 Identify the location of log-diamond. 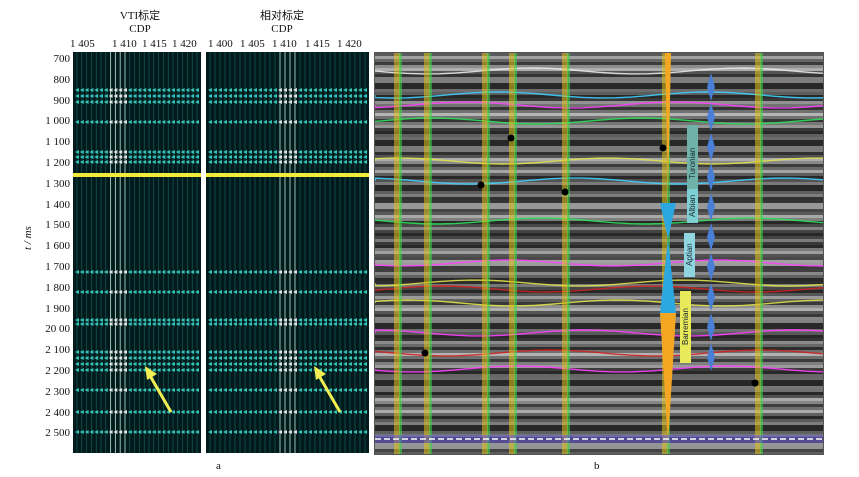
(711, 297).